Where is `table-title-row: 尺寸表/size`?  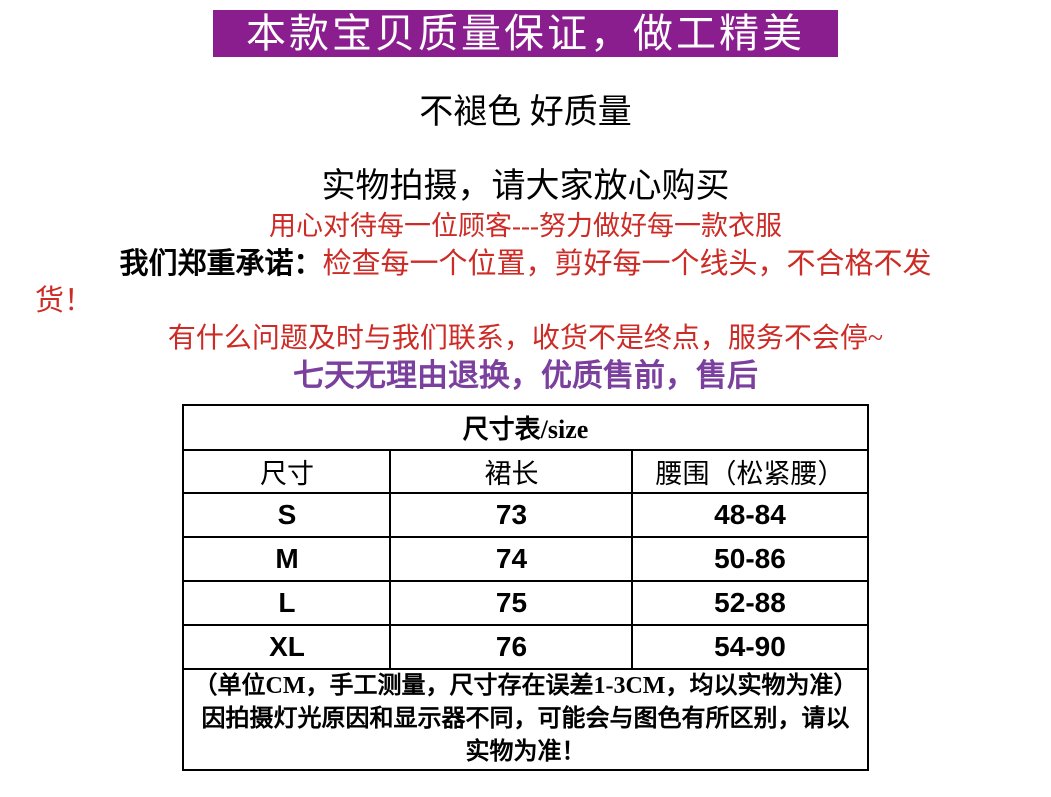
table-title-row: 尺寸表/size is located at coordinates (525, 427).